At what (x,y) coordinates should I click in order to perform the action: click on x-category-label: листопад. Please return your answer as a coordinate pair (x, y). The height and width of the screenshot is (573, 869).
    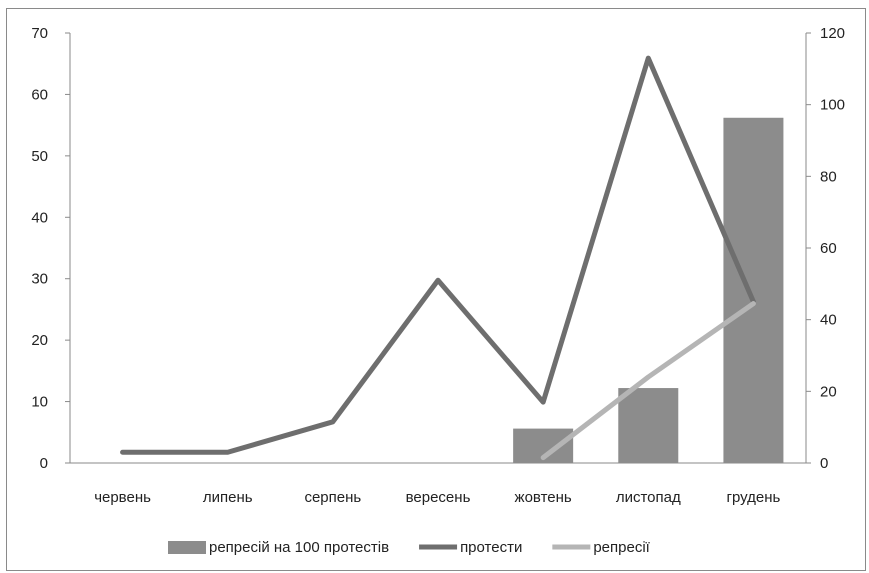
    Looking at the image, I should click on (648, 497).